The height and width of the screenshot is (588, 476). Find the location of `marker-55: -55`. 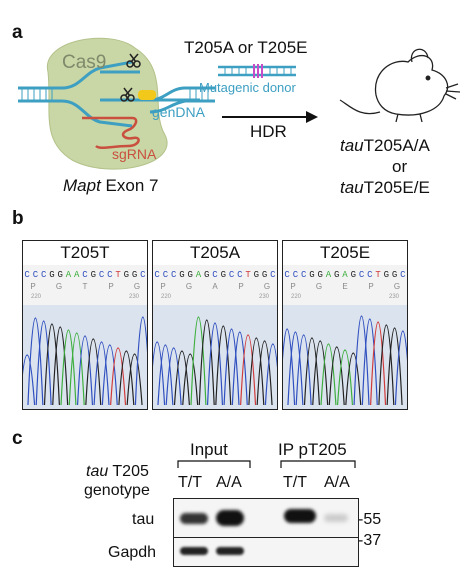

marker-55: -55 is located at coordinates (370, 519).